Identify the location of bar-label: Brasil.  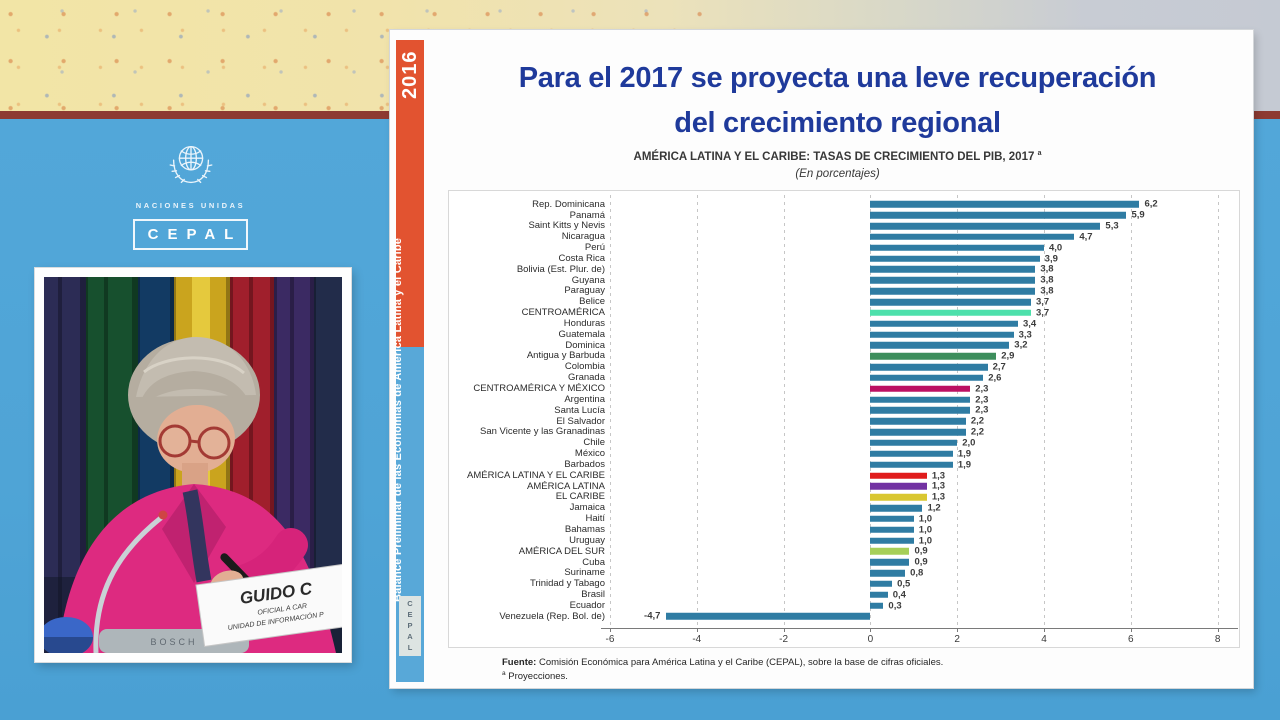
(593, 595).